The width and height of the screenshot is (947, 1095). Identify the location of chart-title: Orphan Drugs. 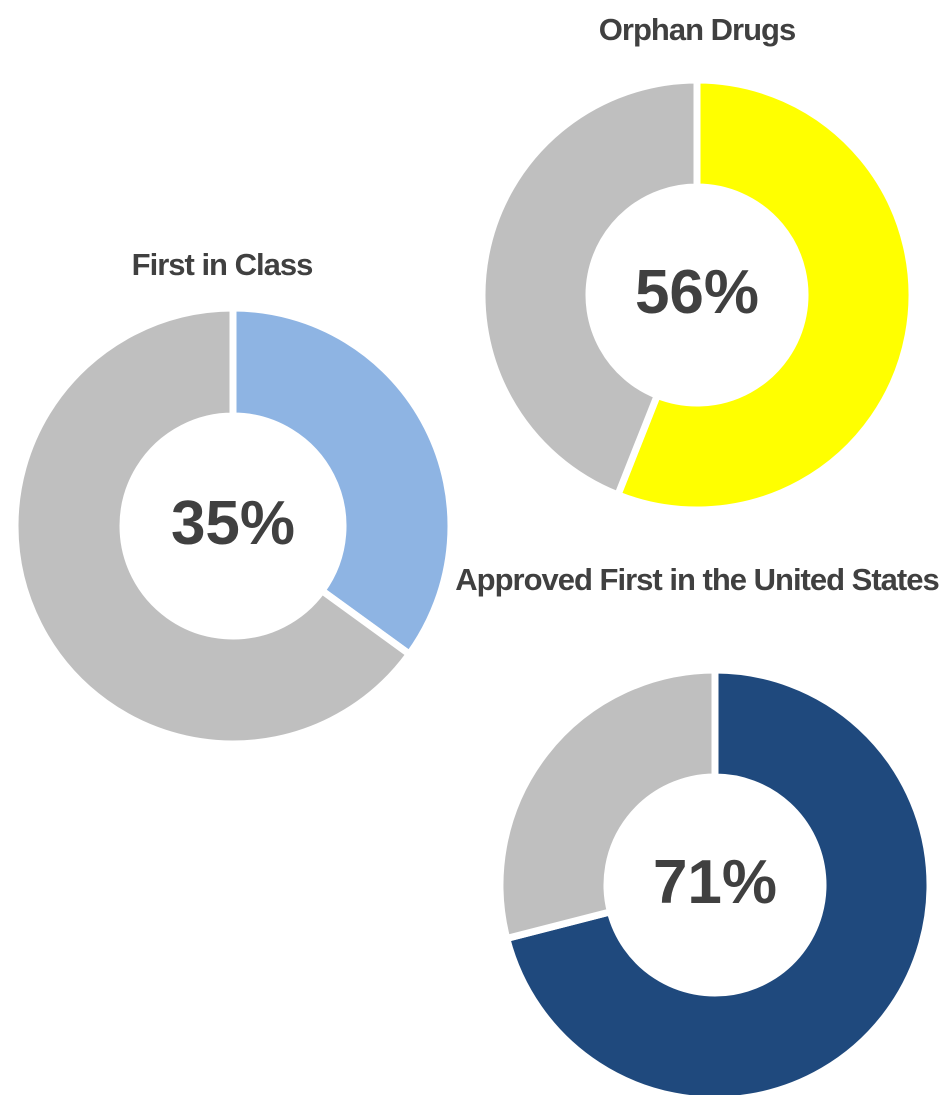
(697, 29).